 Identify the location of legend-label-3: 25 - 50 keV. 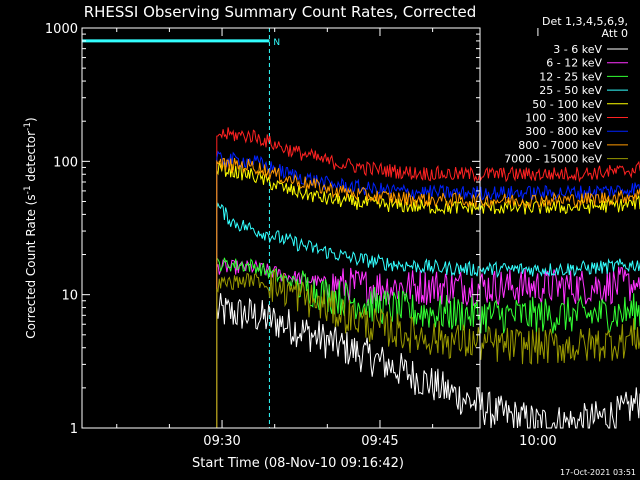
(570, 90).